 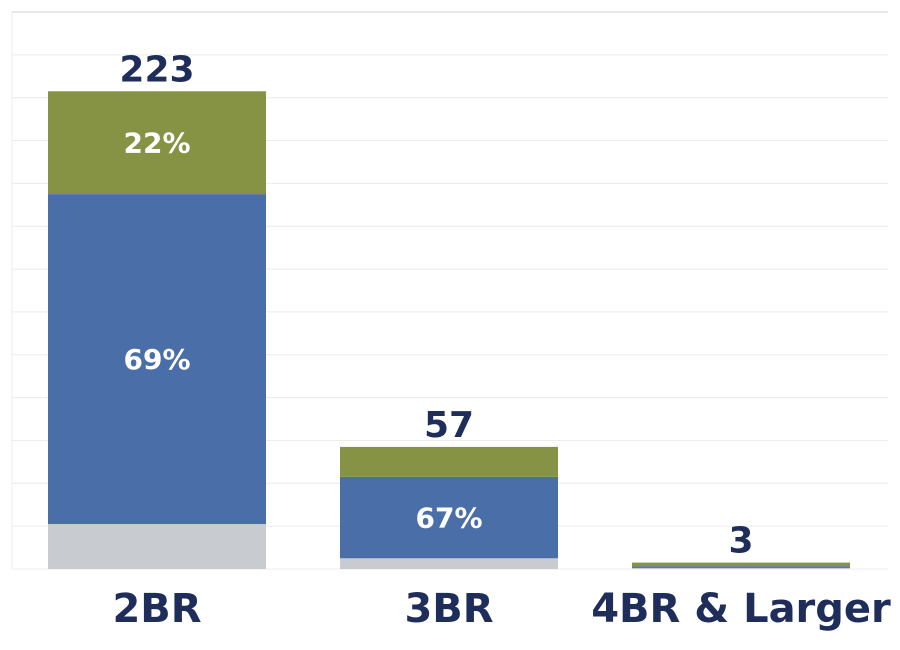 I want to click on bar-total-label: 57, so click(x=449, y=425).